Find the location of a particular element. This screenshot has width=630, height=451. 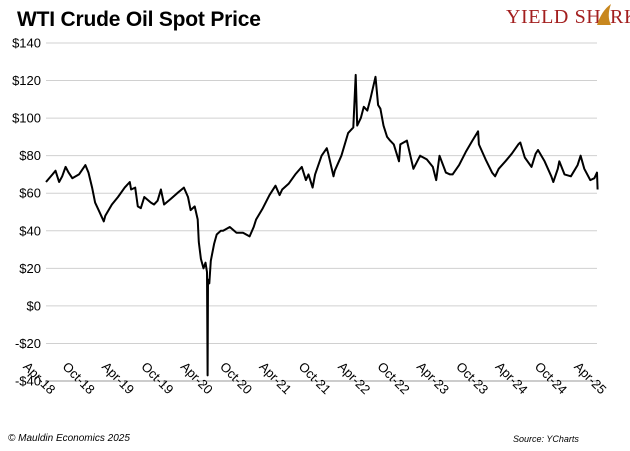

x-tick-label: Apr-21 is located at coordinates (275, 378).